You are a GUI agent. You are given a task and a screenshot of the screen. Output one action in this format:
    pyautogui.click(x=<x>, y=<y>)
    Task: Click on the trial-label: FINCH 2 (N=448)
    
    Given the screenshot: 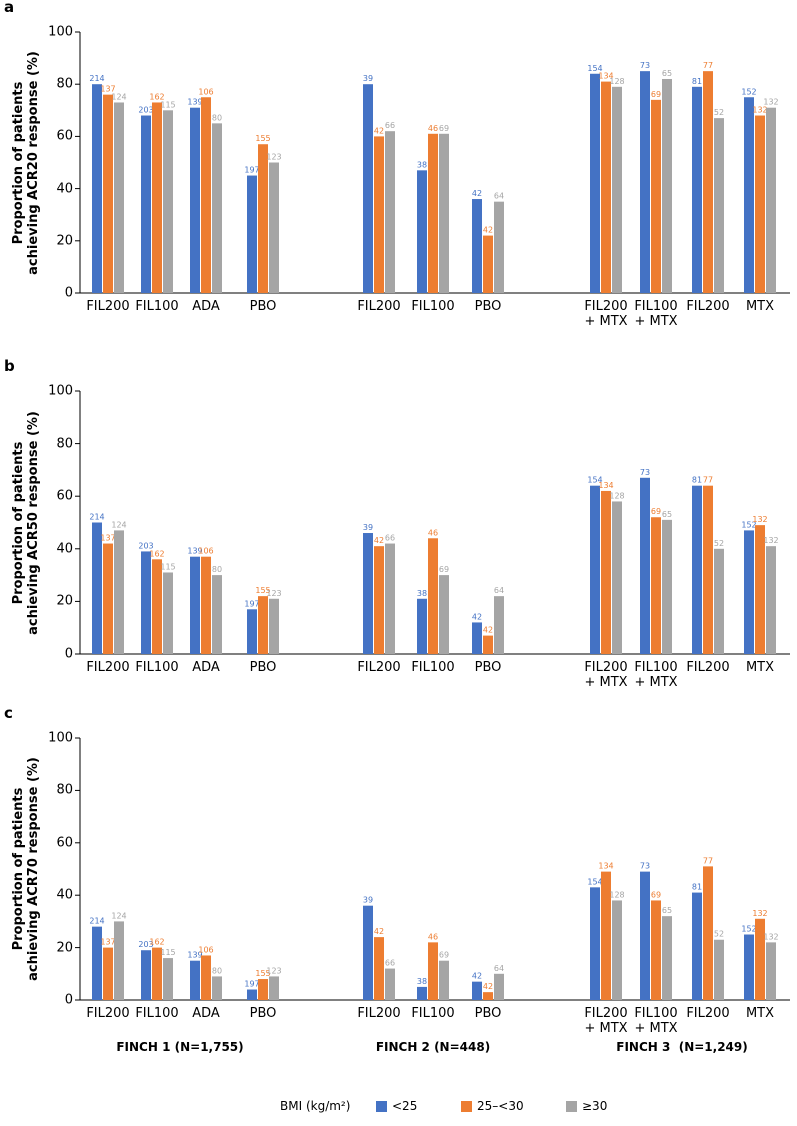 What is the action you would take?
    pyautogui.click(x=433, y=1047)
    